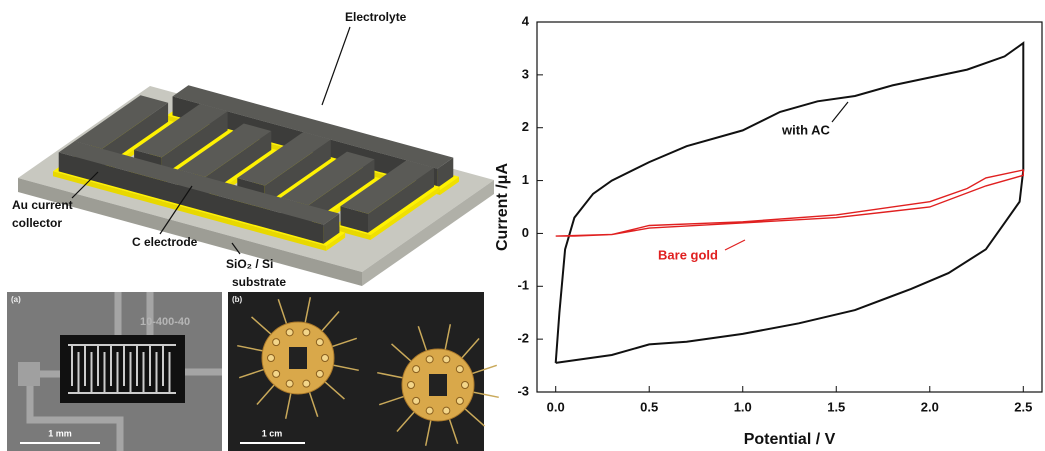 The width and height of the screenshot is (1045, 451). What do you see at coordinates (272, 433) in the screenshot?
I see `scale-label: 1 cm` at bounding box center [272, 433].